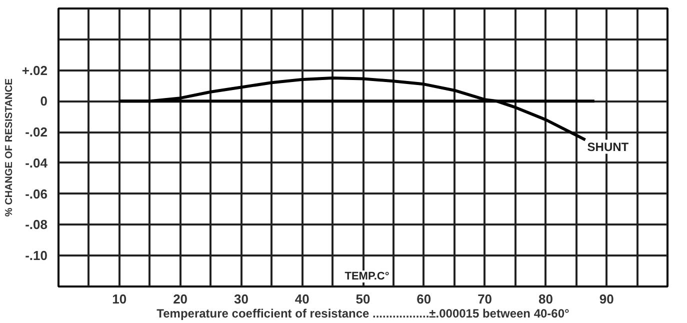 The width and height of the screenshot is (687, 323). What do you see at coordinates (35, 70) in the screenshot?
I see `y-tick-label: +.02` at bounding box center [35, 70].